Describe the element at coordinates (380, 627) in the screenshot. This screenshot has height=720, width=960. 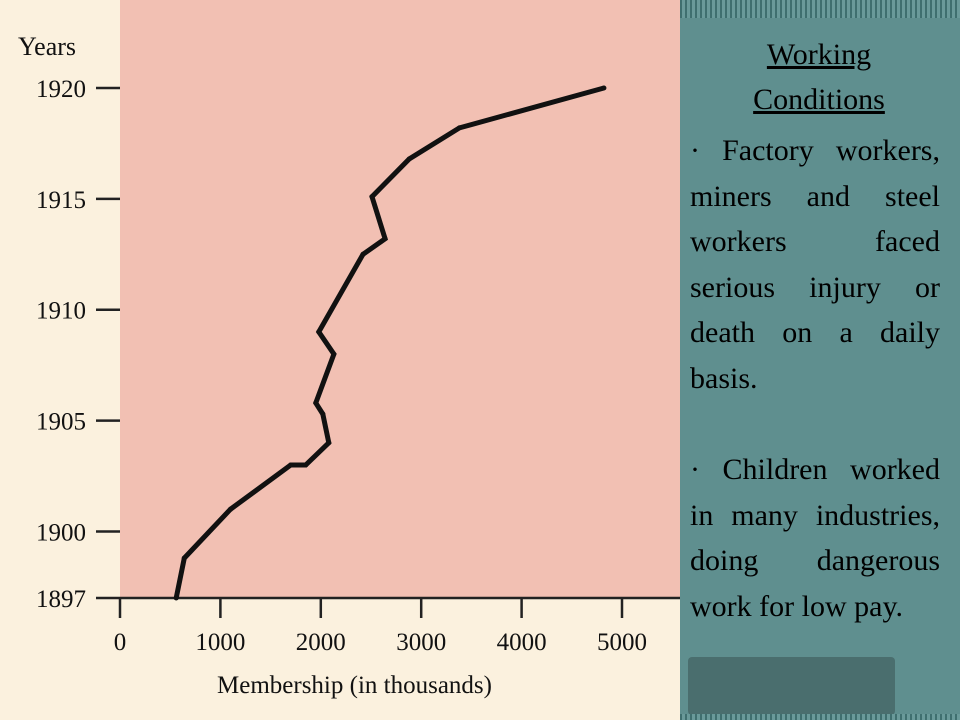
I see `x-axis: 0 1000 2000 3000 4000 5000` at that location.